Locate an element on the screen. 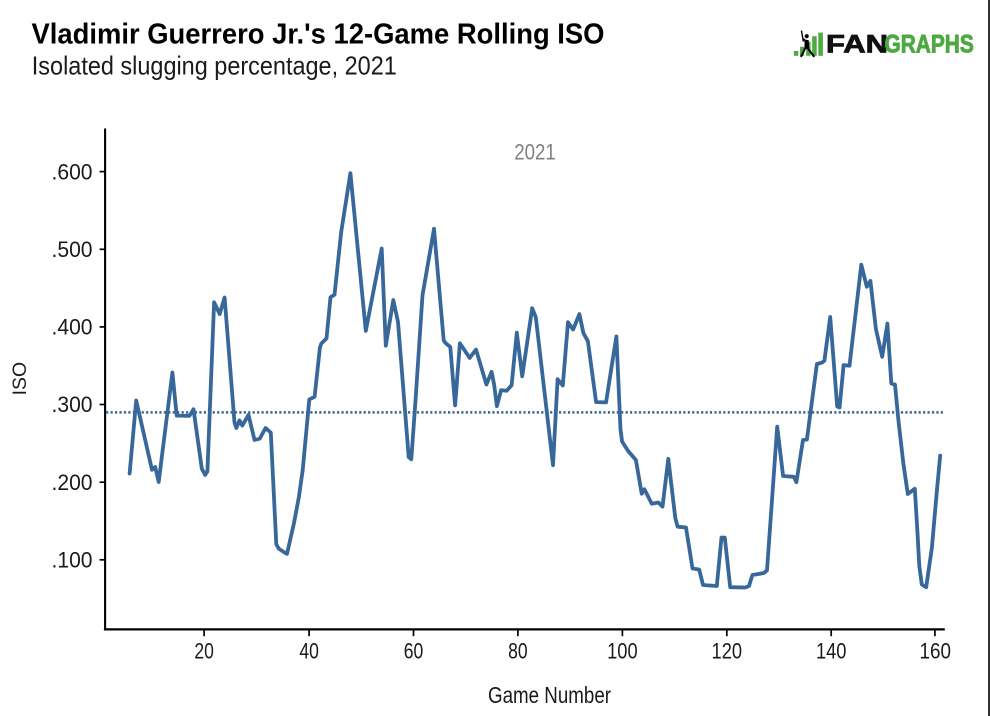  svg-text: Game Number is located at coordinates (549, 695).